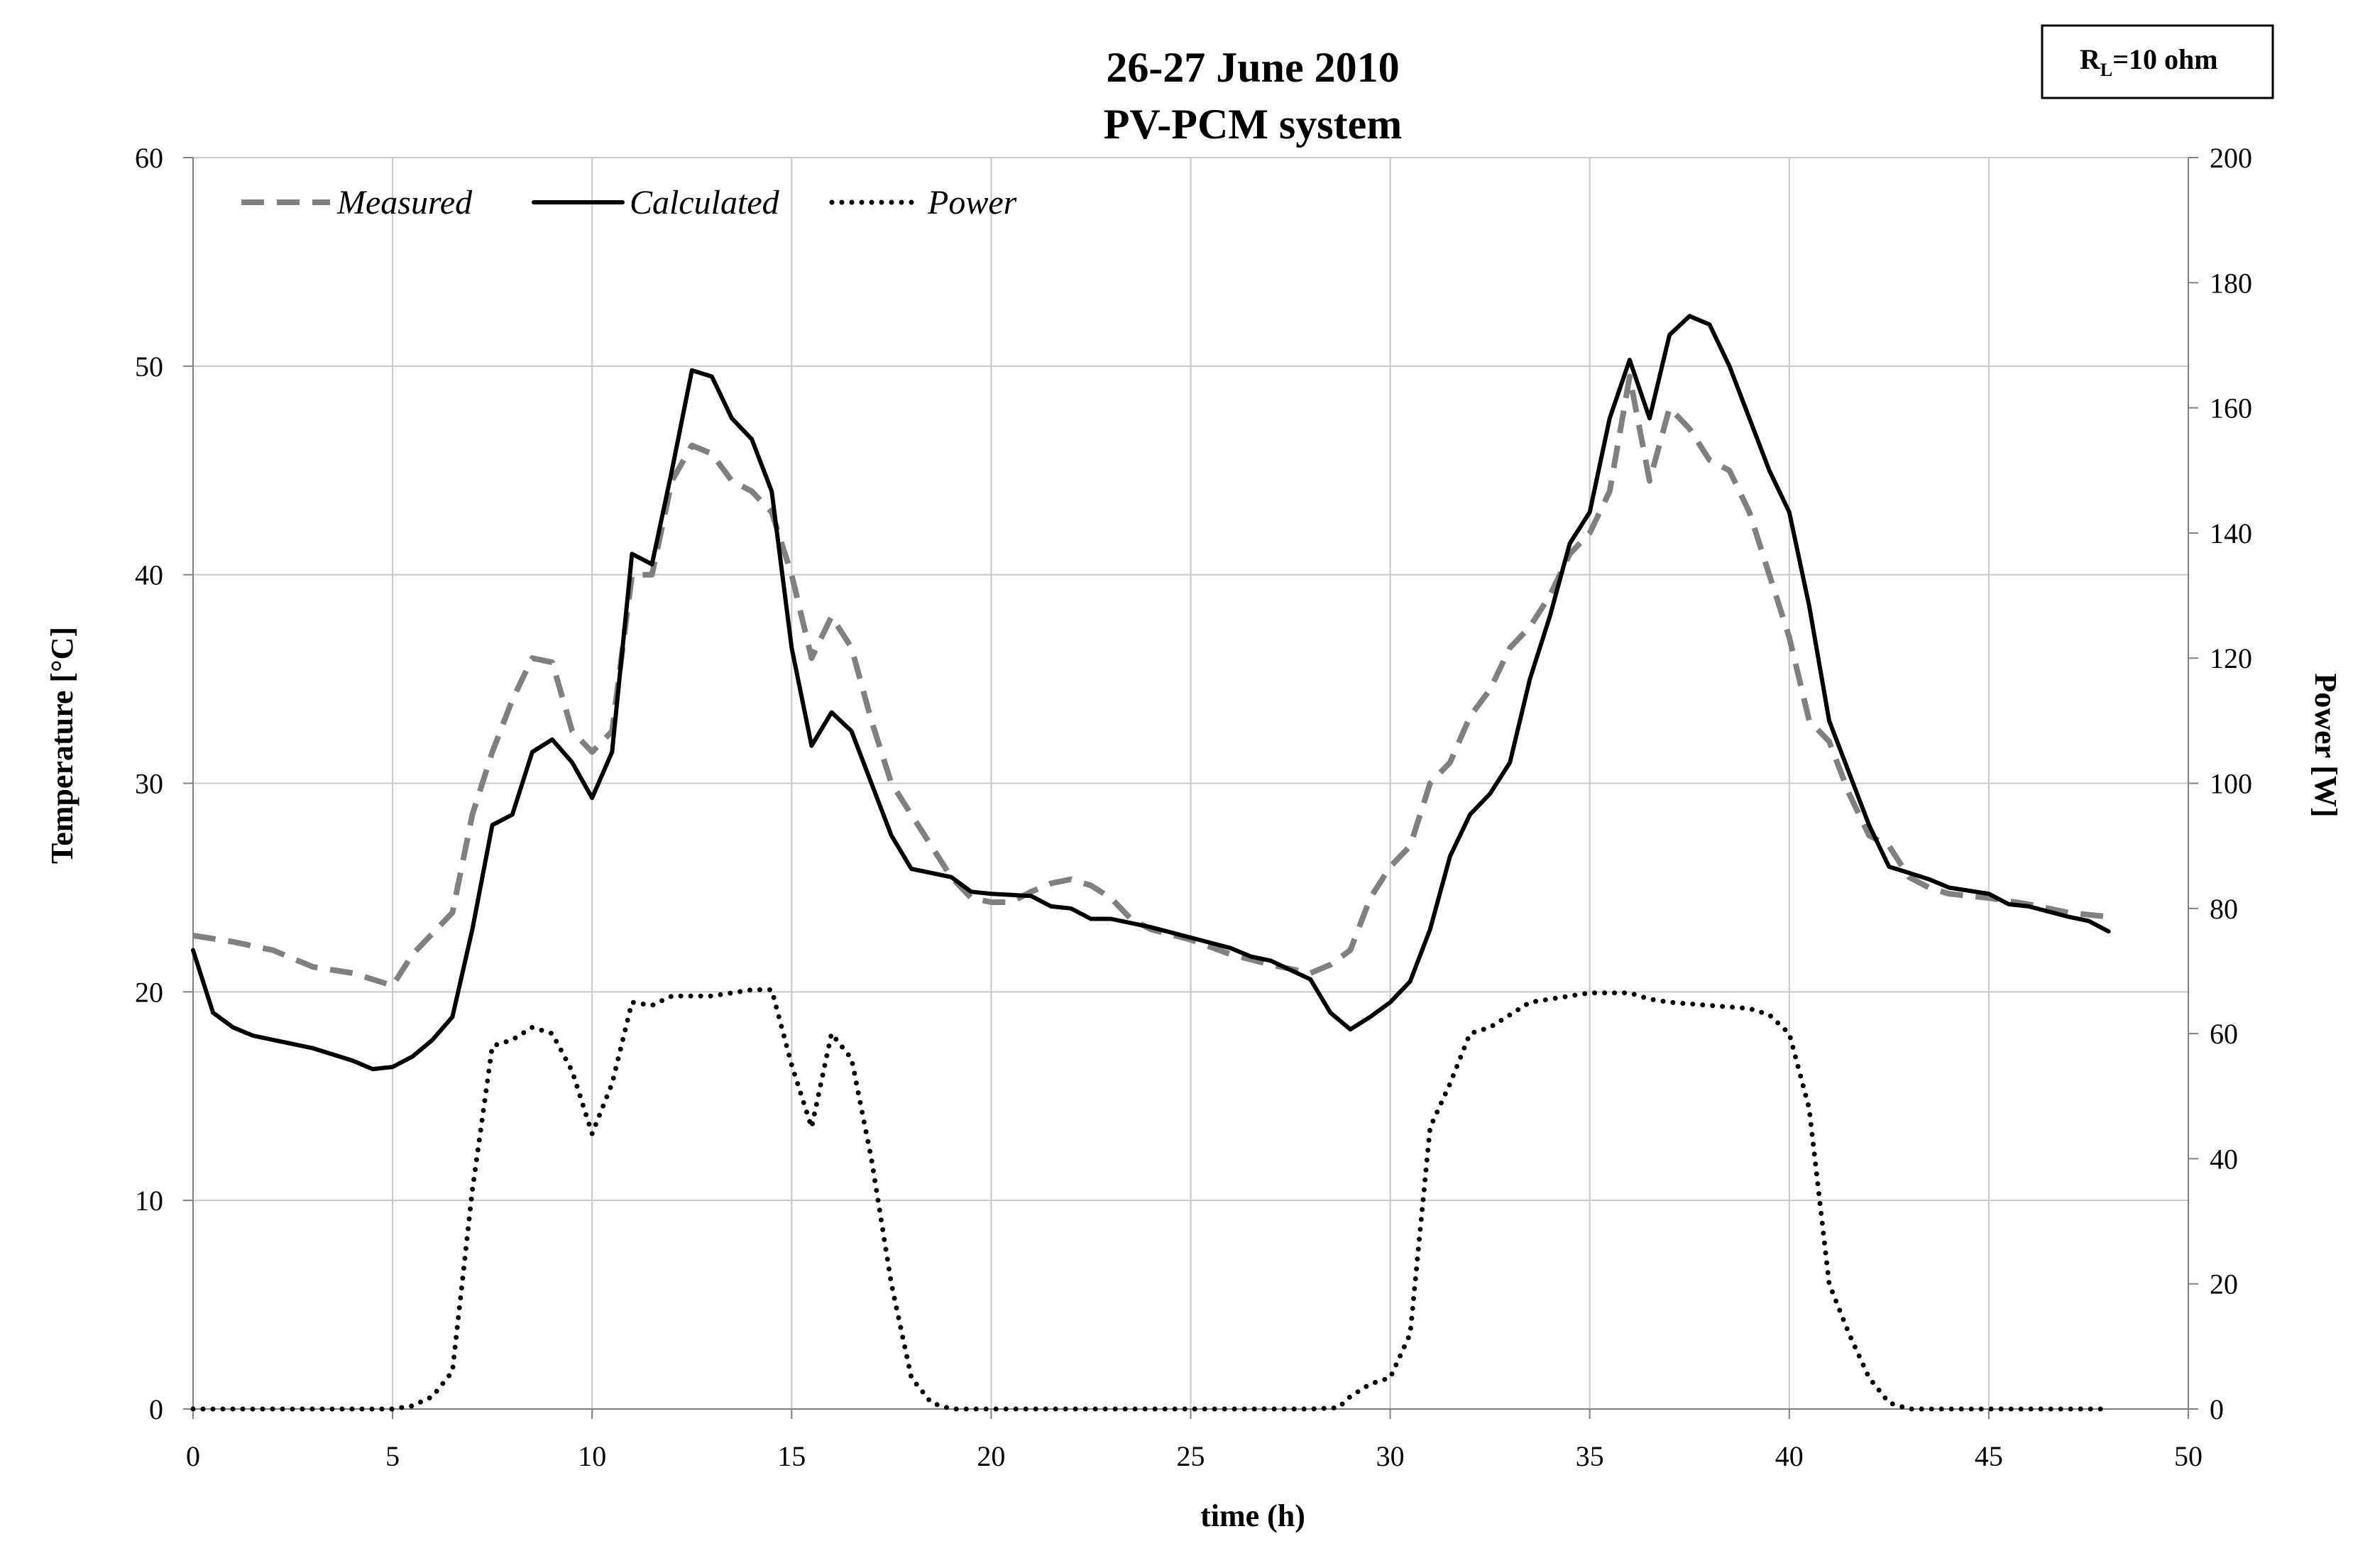  Describe the element at coordinates (1253, 124) in the screenshot. I see `chart-title-line-2: PV-PCM system` at that location.